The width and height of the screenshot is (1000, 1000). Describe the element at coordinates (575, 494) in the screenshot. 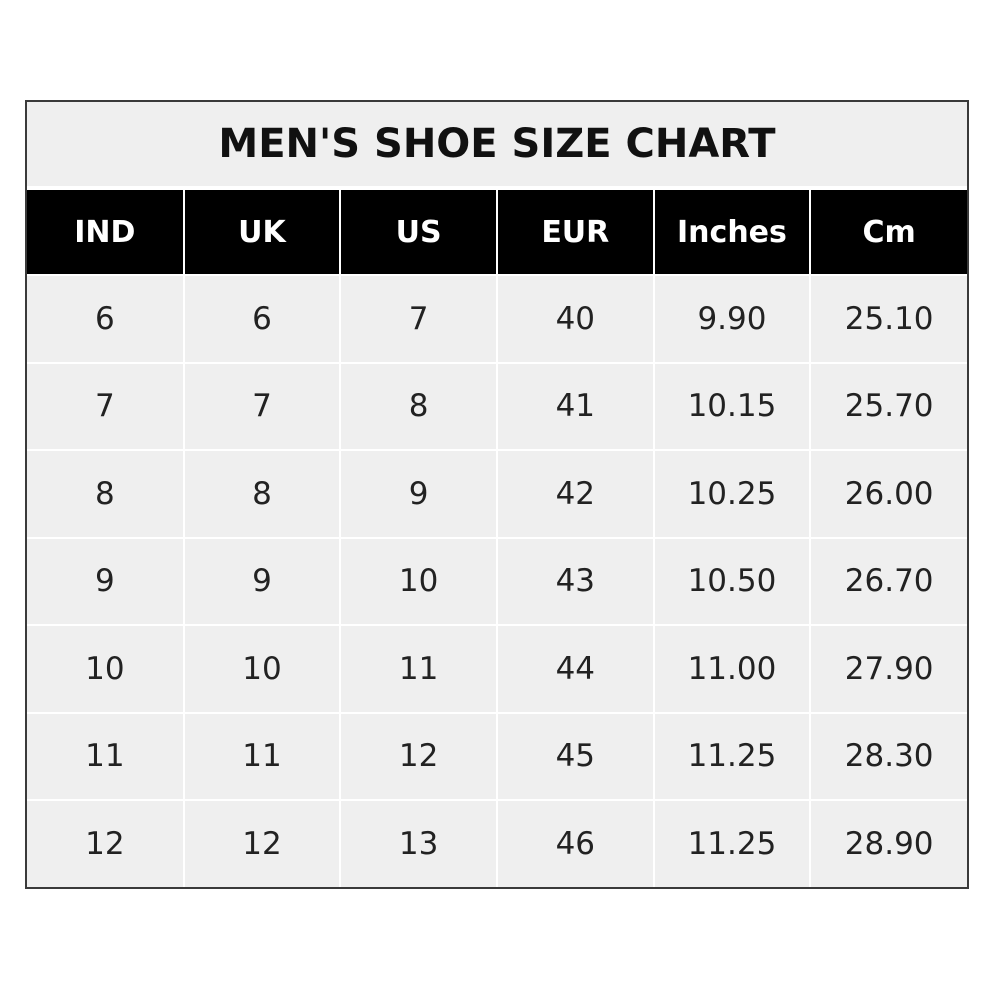

I see `cell-eur: 42` at that location.